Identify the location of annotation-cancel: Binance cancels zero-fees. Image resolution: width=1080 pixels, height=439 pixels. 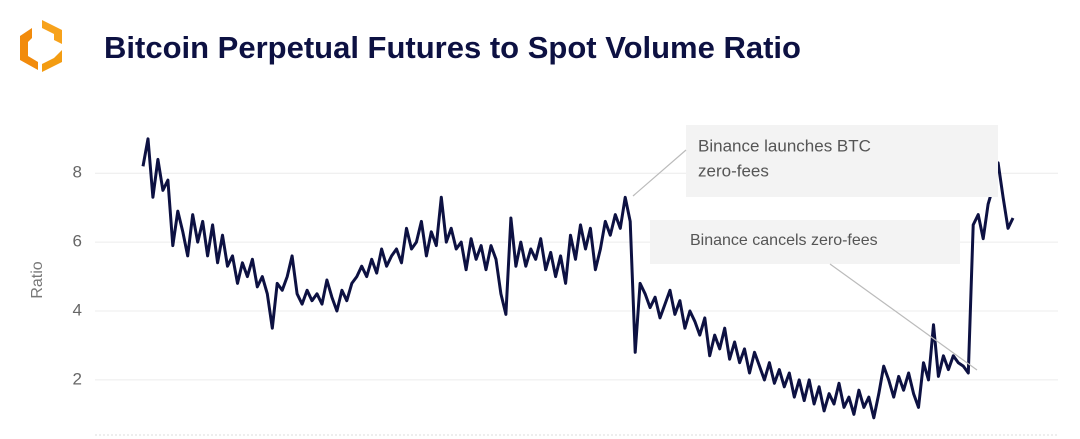
(814, 295).